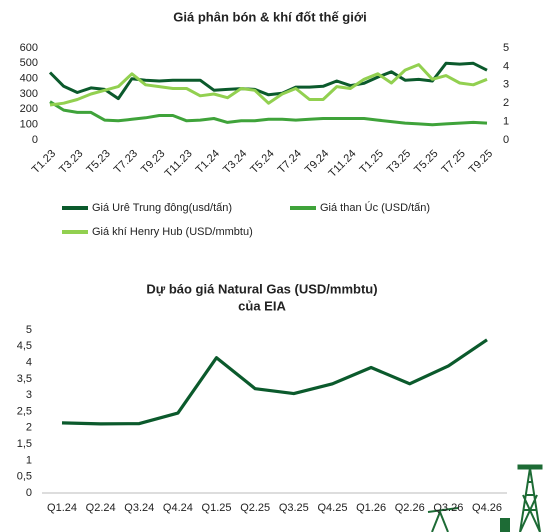  I want to click on y-tick-label: 4,5, so click(24, 346).